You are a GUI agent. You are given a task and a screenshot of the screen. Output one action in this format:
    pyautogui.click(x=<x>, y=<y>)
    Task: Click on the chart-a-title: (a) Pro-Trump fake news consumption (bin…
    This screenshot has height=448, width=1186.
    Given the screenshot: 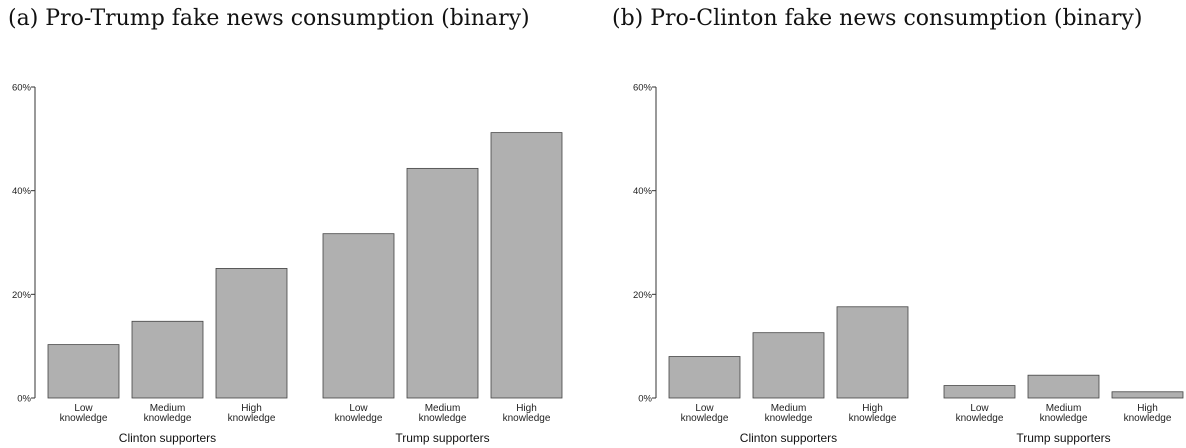 What is the action you would take?
    pyautogui.click(x=269, y=18)
    